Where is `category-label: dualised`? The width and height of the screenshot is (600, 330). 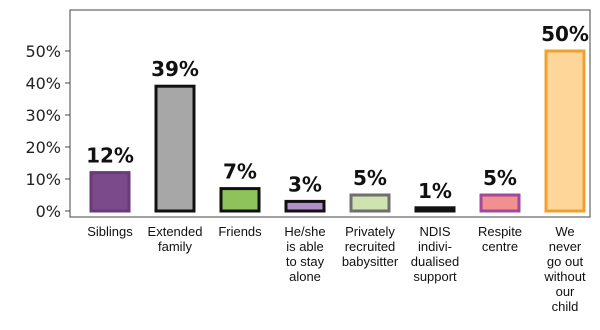 category-label: dualised is located at coordinates (435, 261).